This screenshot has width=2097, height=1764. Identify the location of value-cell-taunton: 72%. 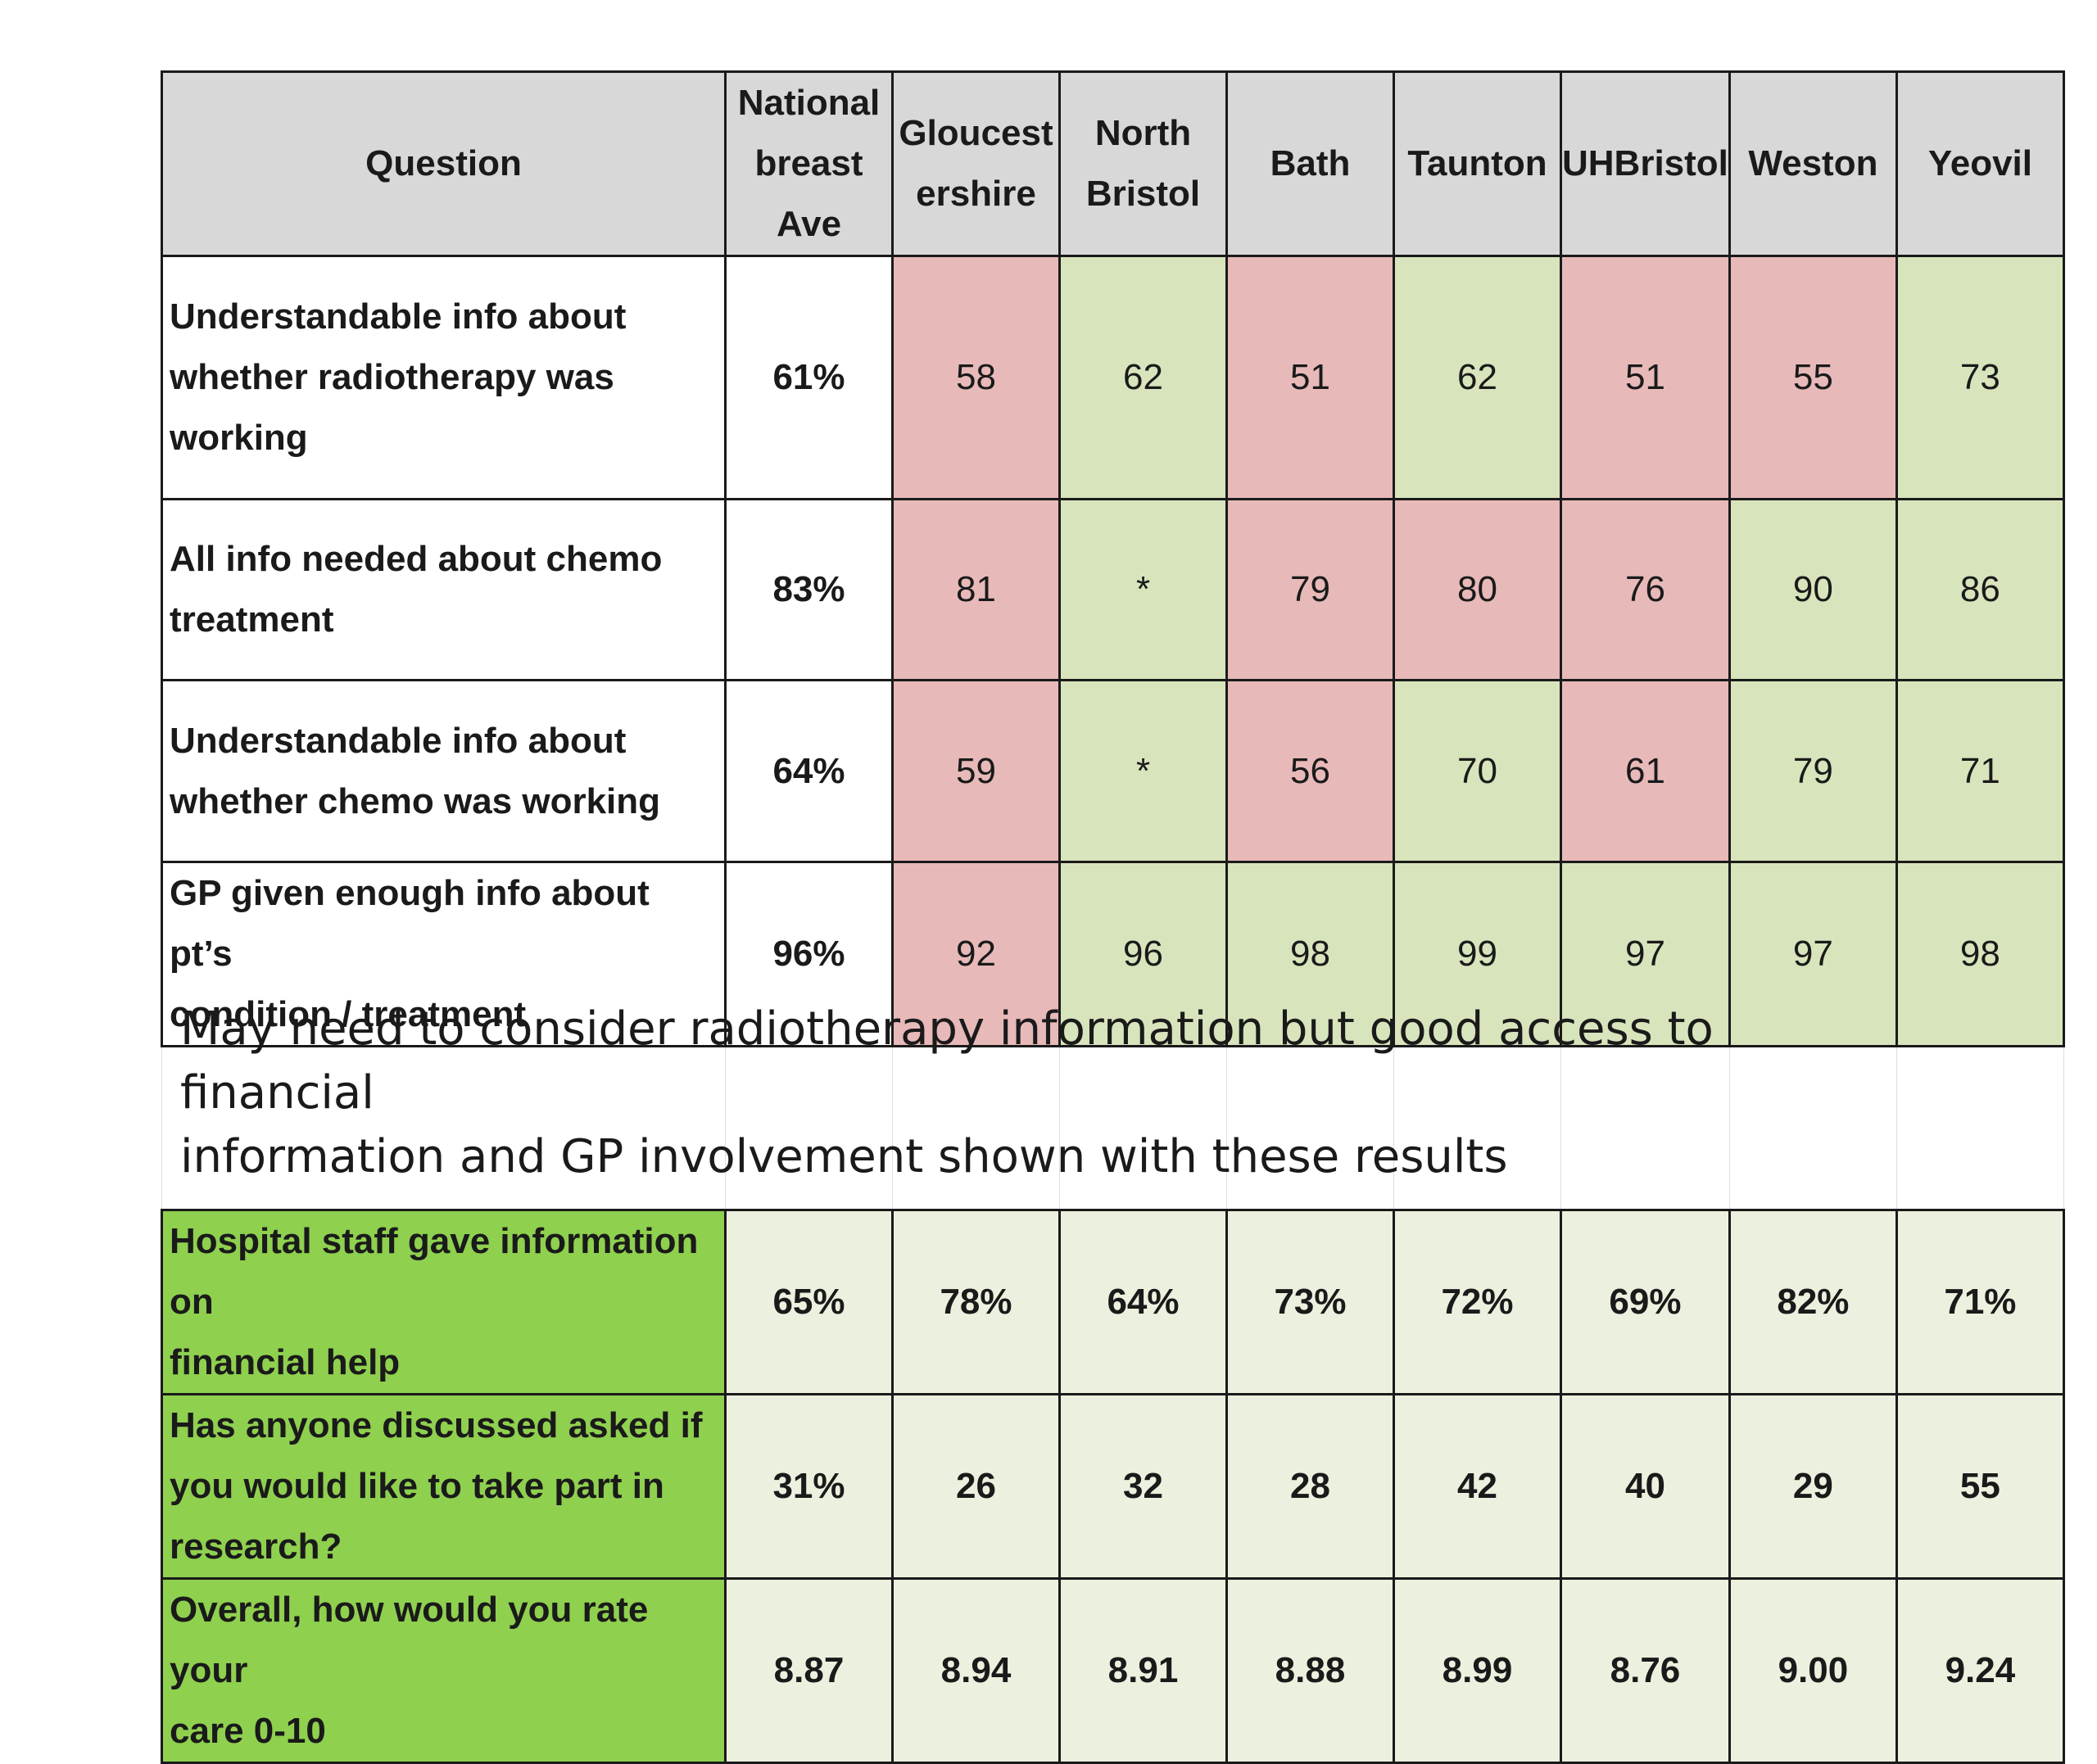
(1477, 1302).